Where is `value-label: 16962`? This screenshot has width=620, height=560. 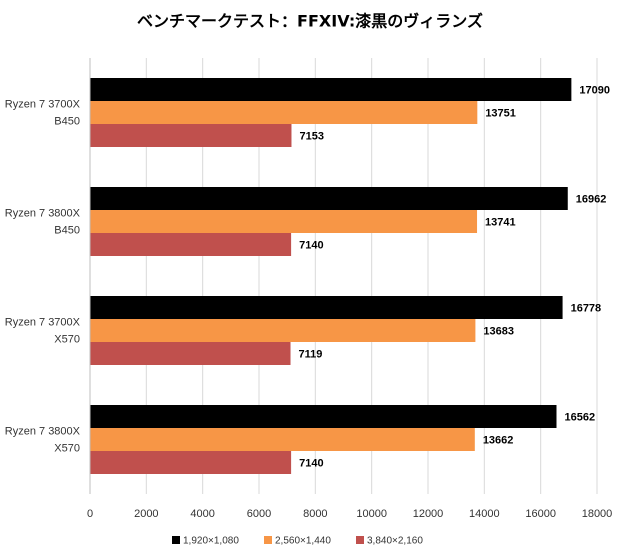 value-label: 16962 is located at coordinates (591, 199).